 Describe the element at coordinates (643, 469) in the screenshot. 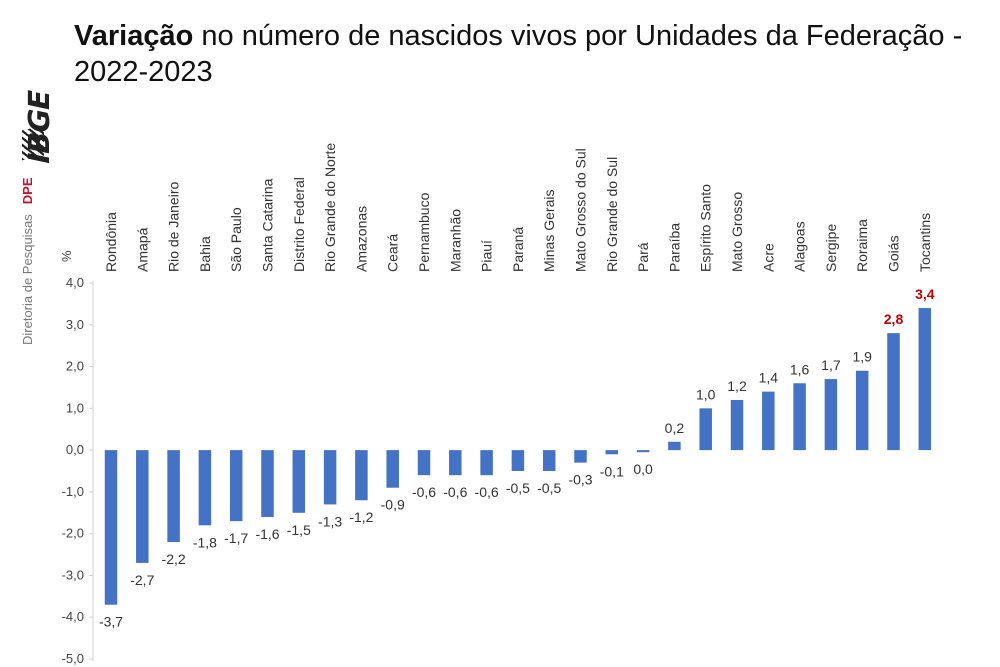

I see `data-label: 0,0` at that location.